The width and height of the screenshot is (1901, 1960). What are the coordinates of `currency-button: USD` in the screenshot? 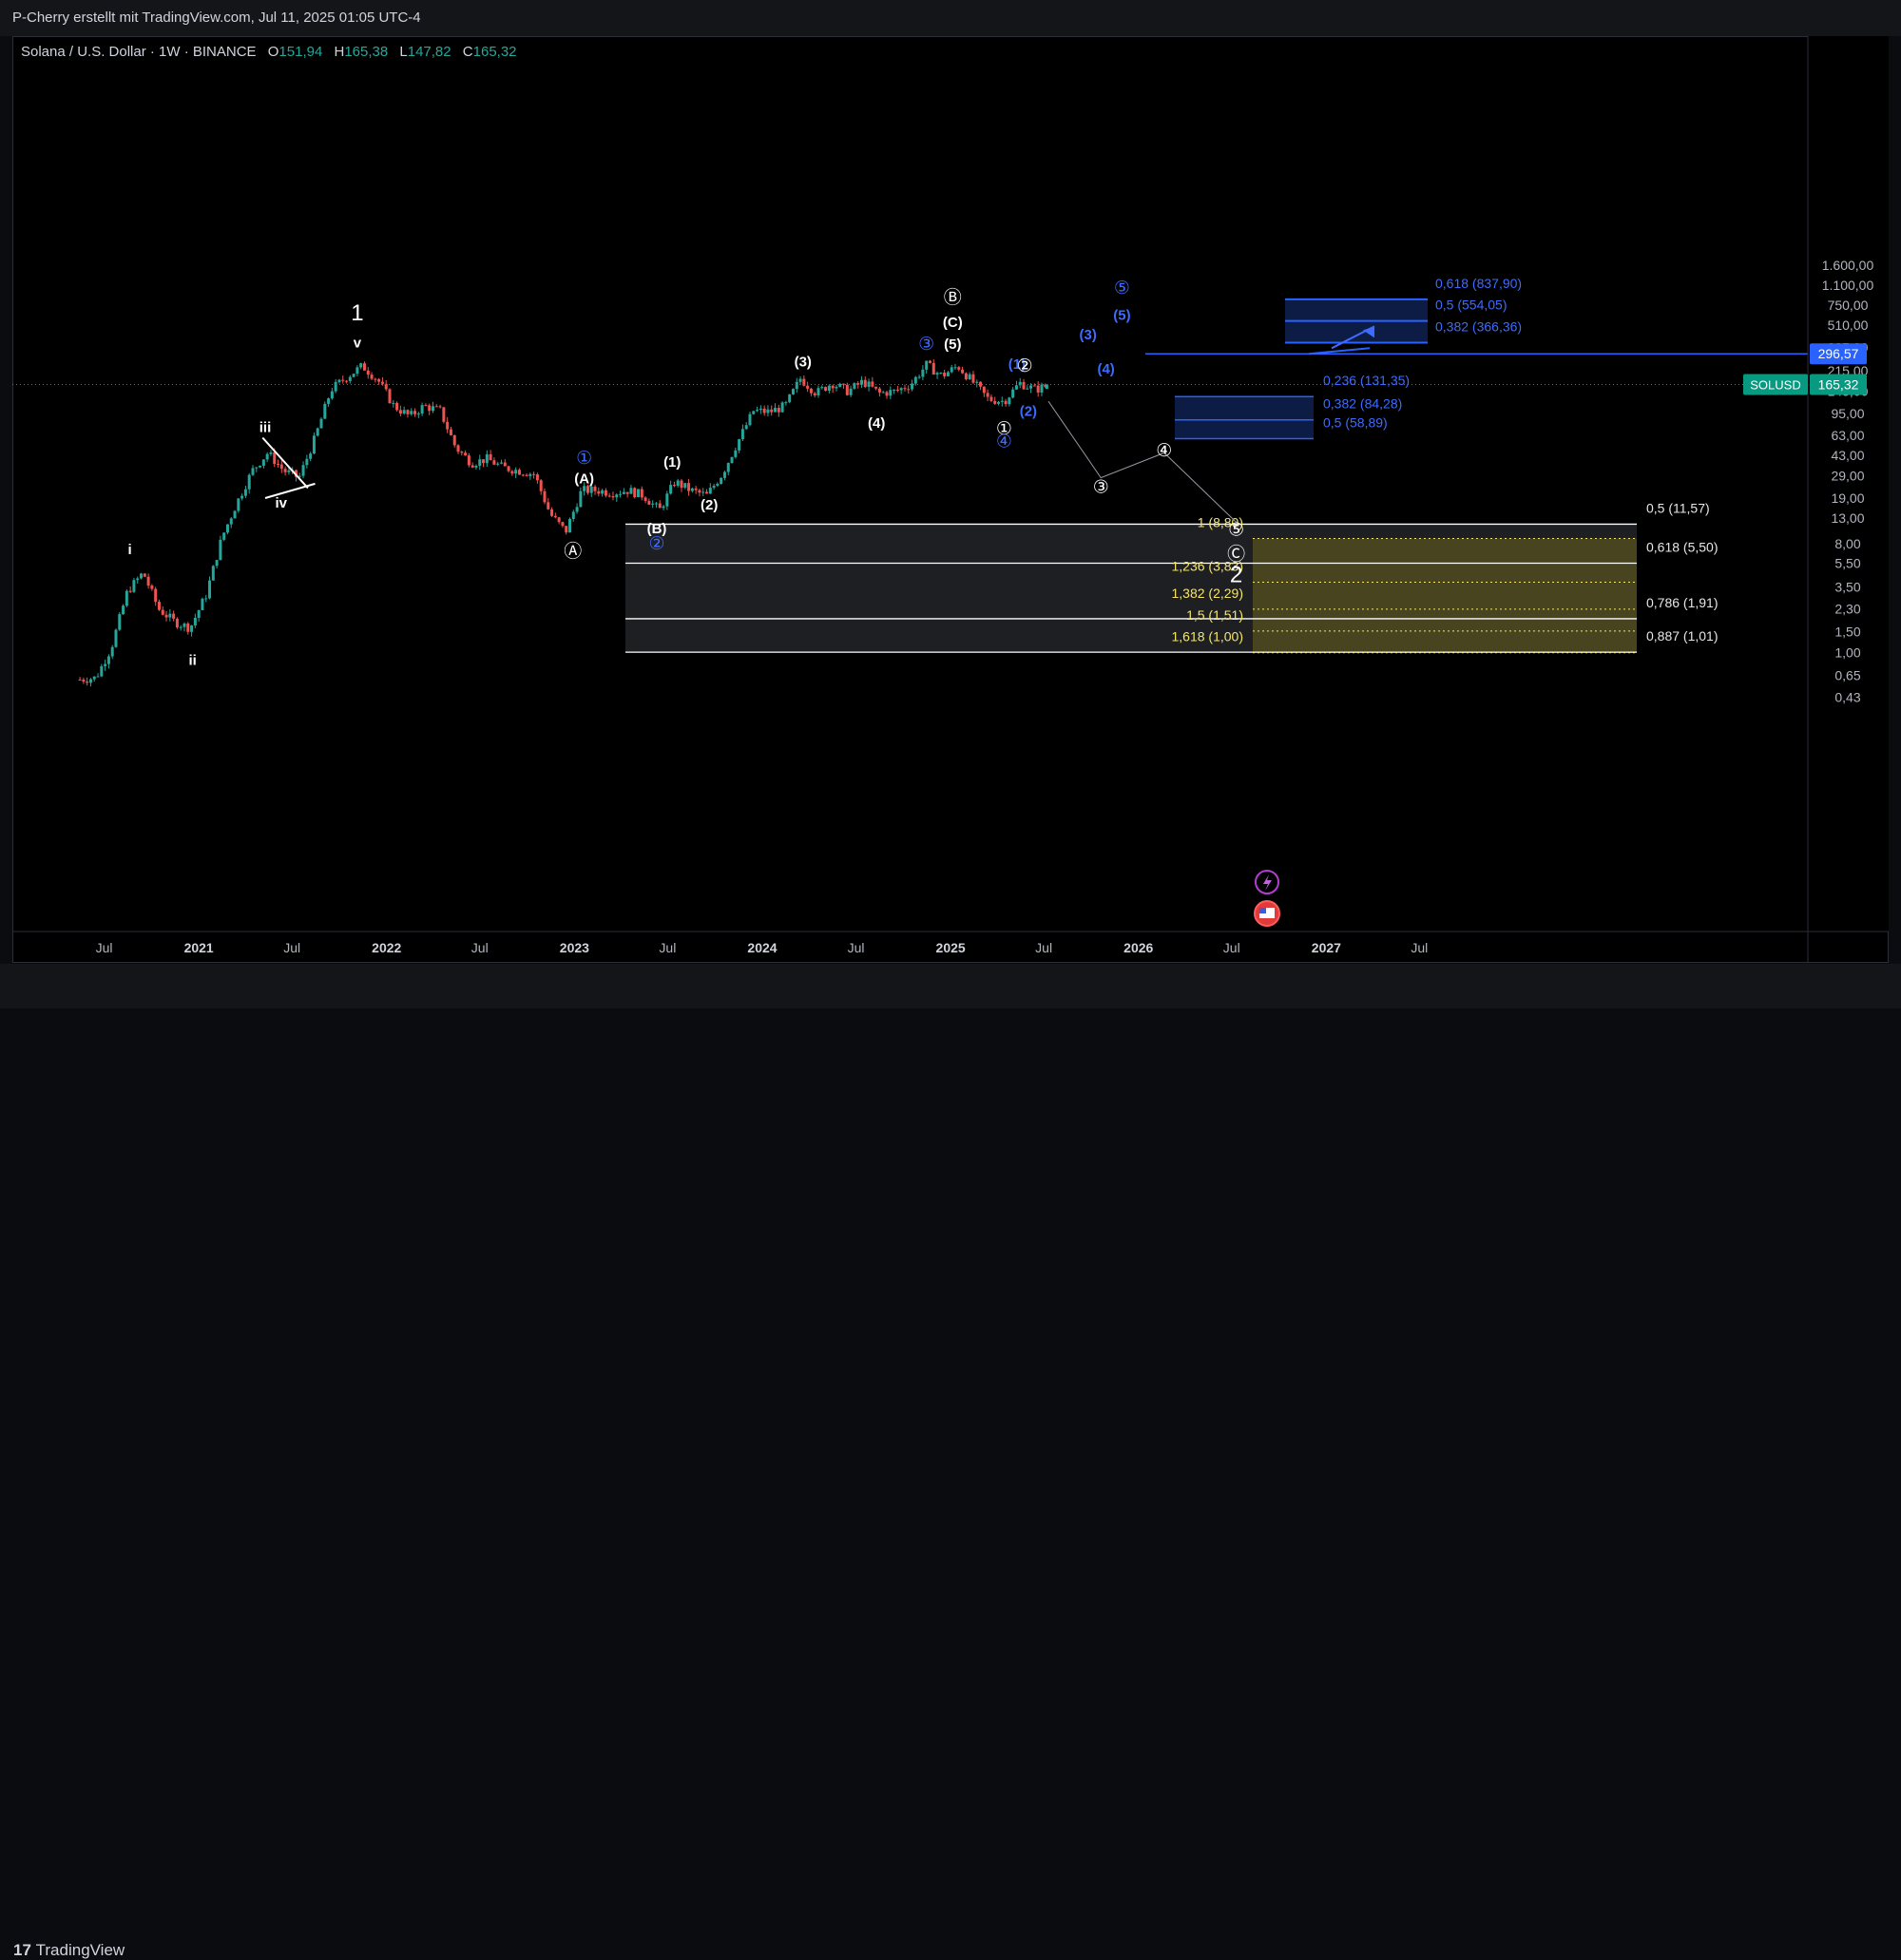 It's located at (1847, 56).